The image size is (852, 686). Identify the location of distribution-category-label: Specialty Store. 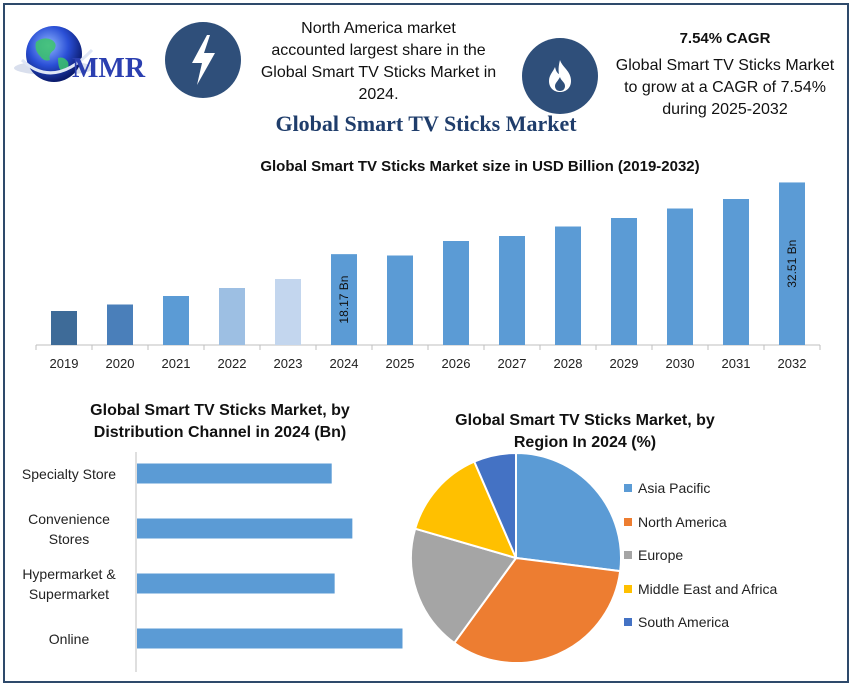
(69, 473).